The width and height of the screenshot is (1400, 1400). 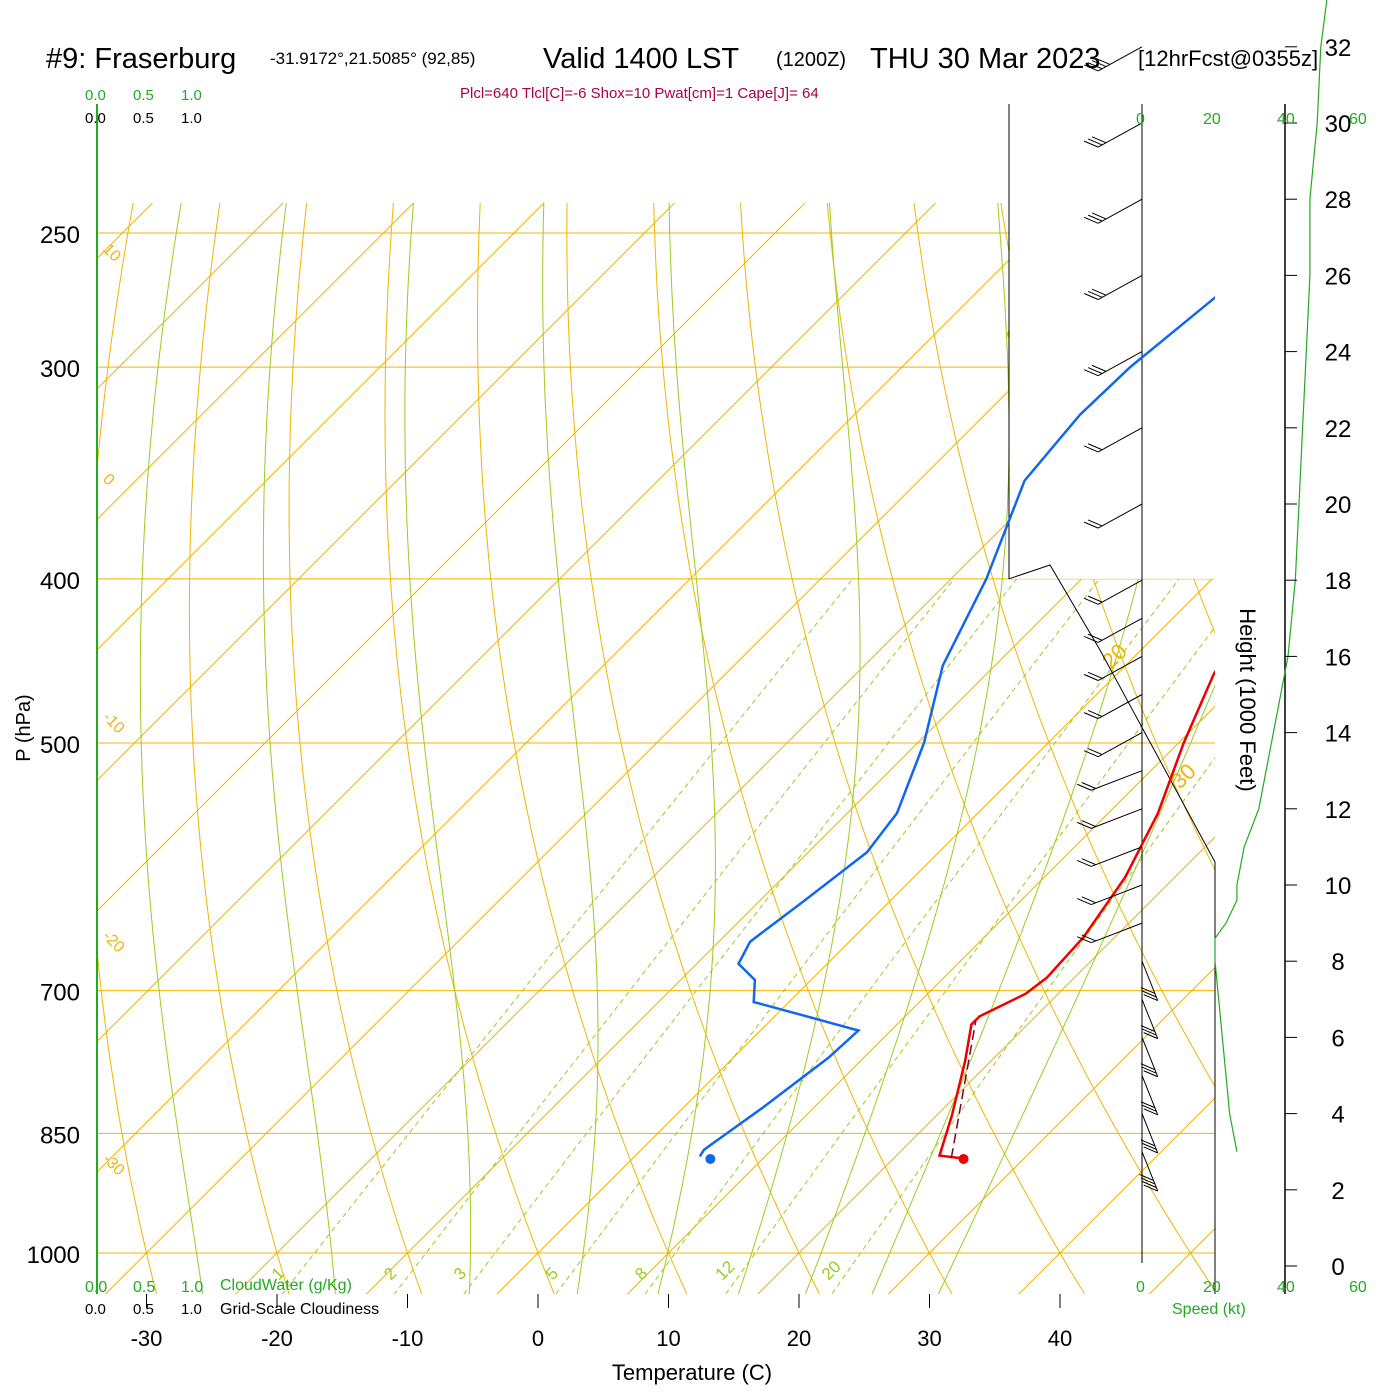 What do you see at coordinates (1209, 1309) in the screenshot?
I see `speed-label: Speed (kt)` at bounding box center [1209, 1309].